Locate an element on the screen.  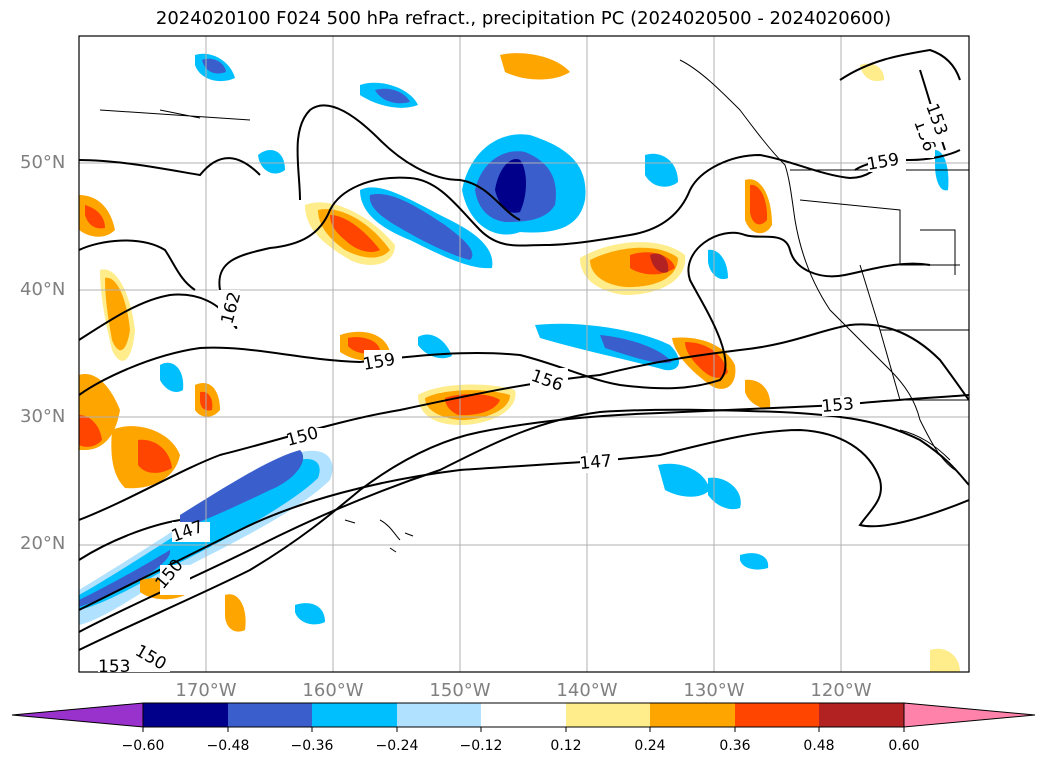
colorbar-tick-label: −0.60 is located at coordinates (143, 746).